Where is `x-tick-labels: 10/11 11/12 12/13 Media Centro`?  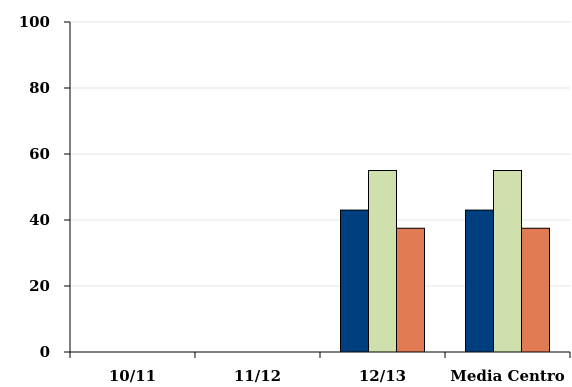
x-tick-labels: 10/11 11/12 12/13 Media Centro is located at coordinates (337, 376).